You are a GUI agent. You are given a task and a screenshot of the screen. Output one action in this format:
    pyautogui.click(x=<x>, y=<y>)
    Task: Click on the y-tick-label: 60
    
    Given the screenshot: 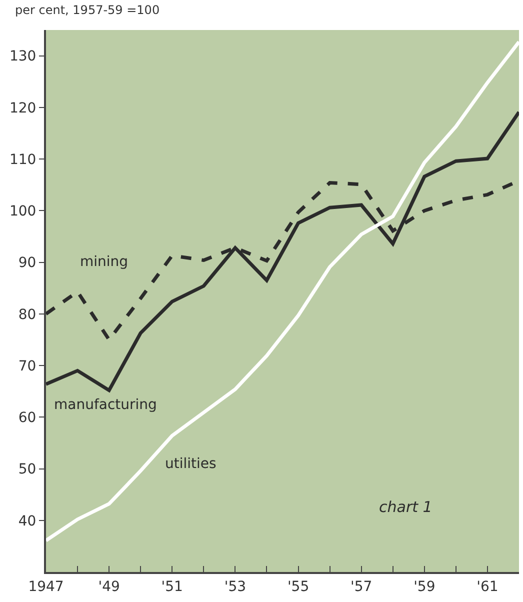 What is the action you would take?
    pyautogui.click(x=27, y=418)
    